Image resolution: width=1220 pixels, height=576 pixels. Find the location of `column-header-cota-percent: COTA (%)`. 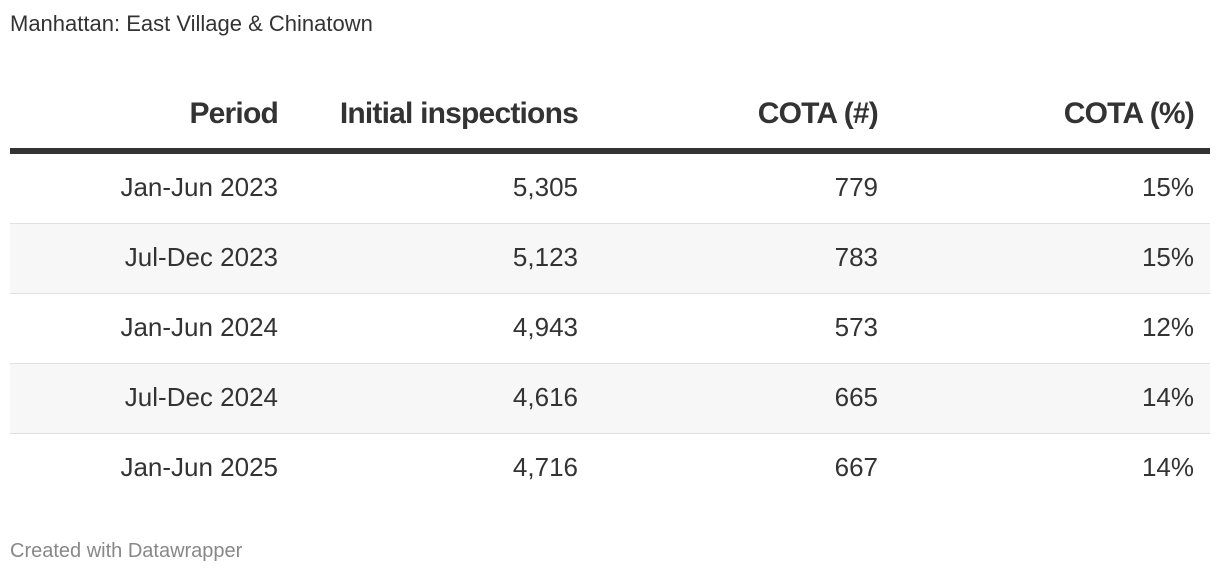

column-header-cota-percent: COTA (%) is located at coordinates (1129, 113).